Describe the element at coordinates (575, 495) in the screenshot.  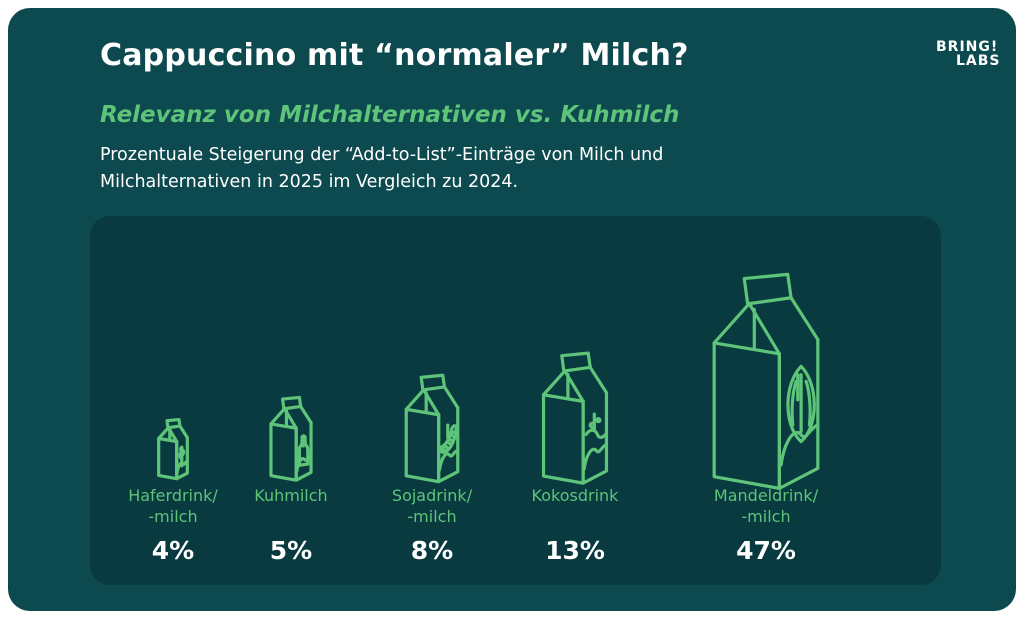
I see `category-label: Kokosdrink` at that location.